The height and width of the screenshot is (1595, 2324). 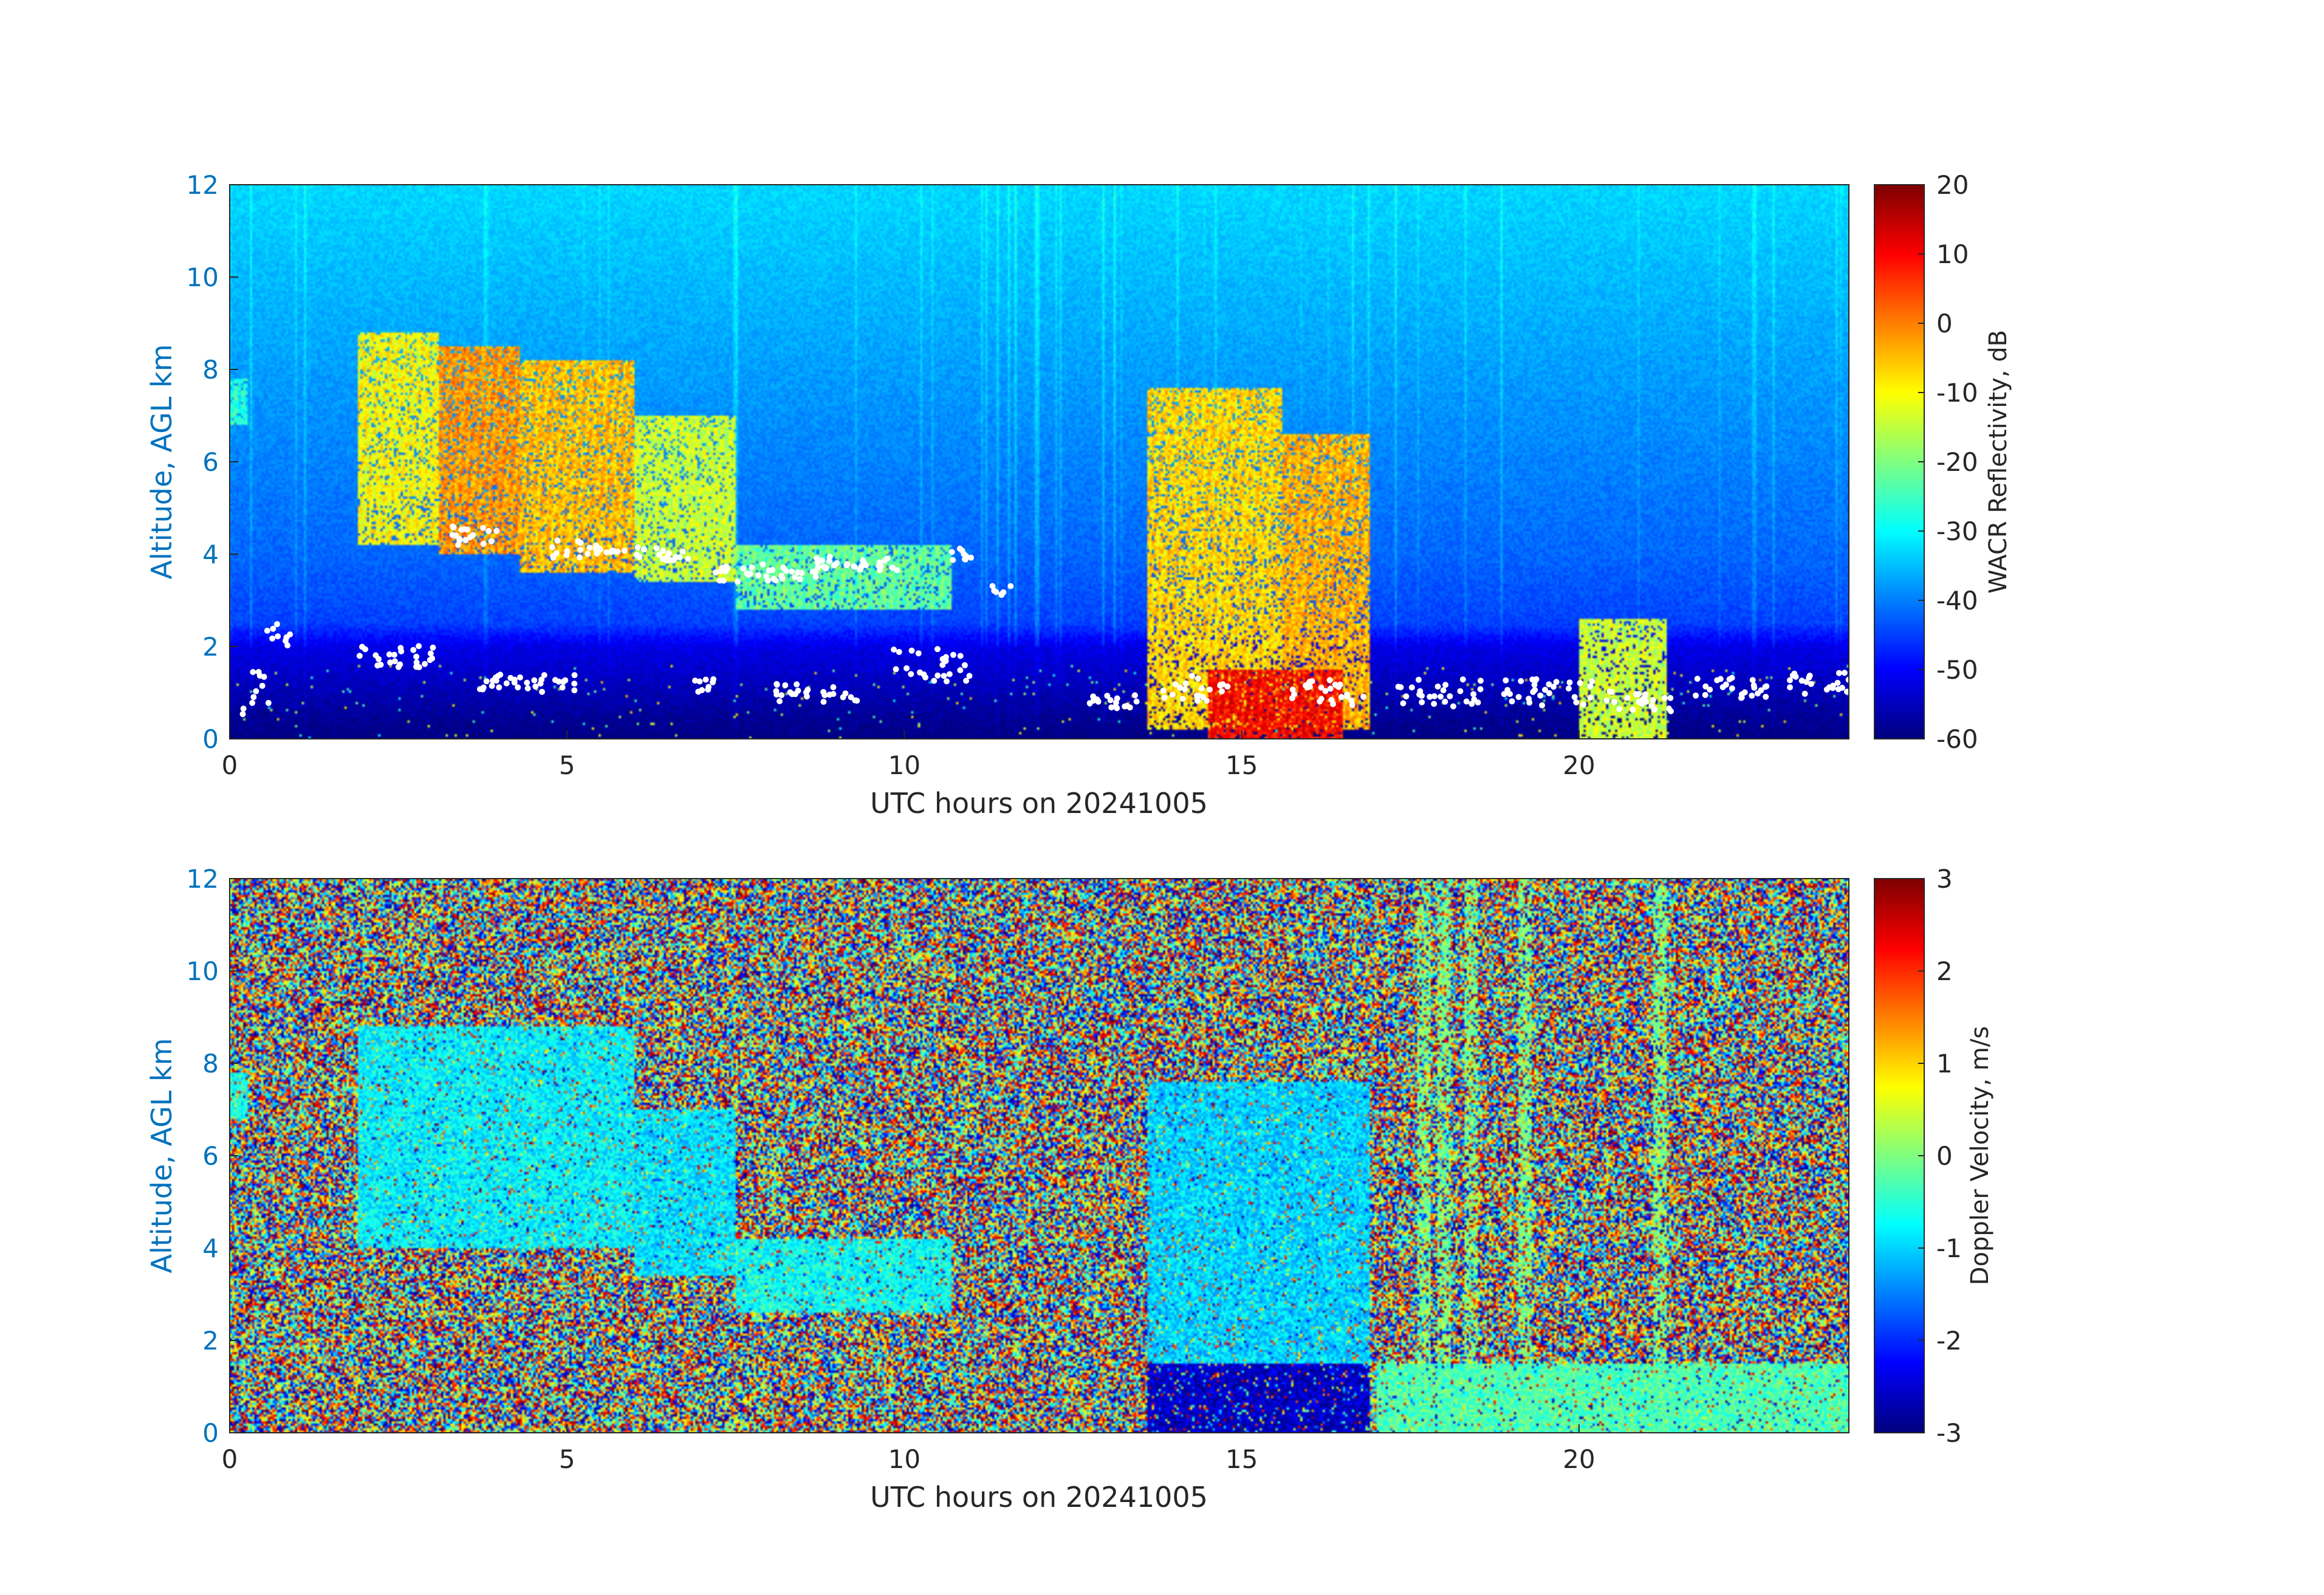 I want to click on colorbar-tick-label: -60, so click(x=1957, y=739).